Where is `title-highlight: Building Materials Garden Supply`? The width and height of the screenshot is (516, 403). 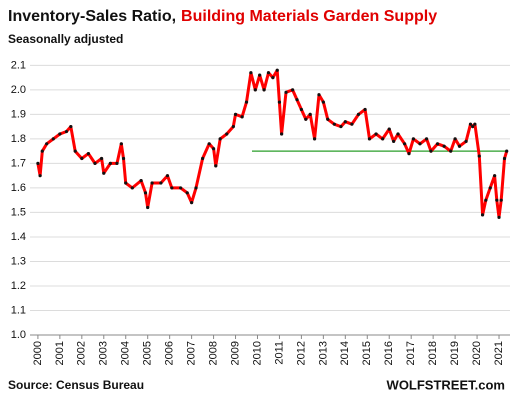
title-highlight: Building Materials Garden Supply is located at coordinates (309, 16).